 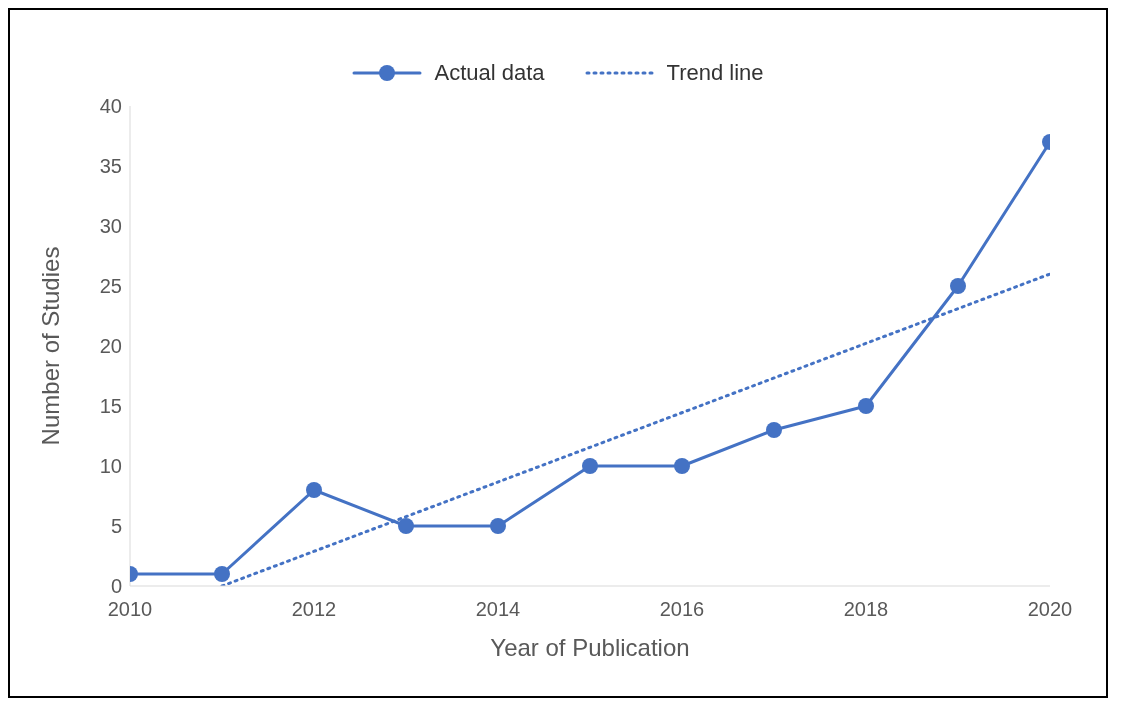 What do you see at coordinates (116, 526) in the screenshot?
I see `y-tick-label: 5` at bounding box center [116, 526].